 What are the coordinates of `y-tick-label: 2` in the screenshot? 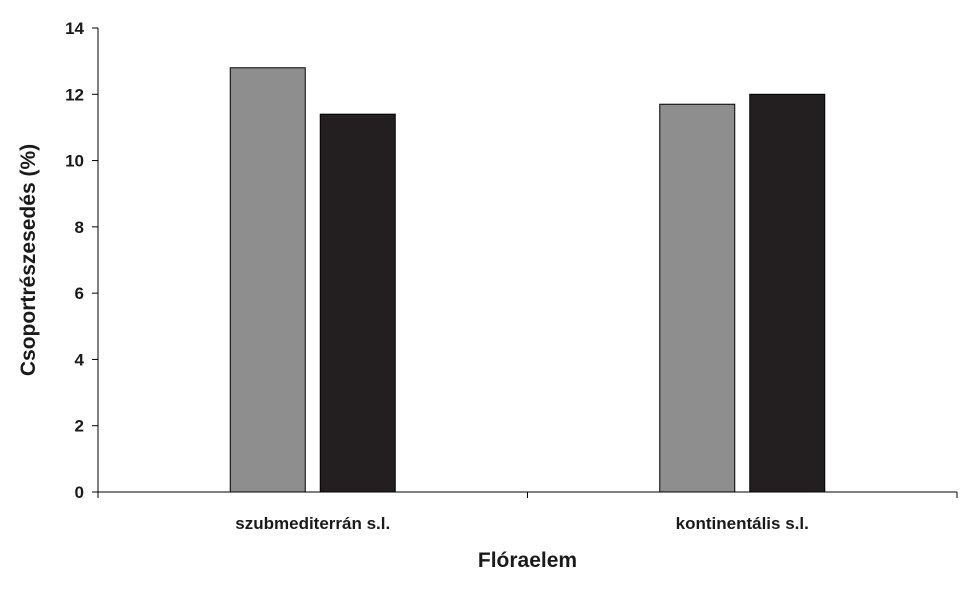 It's located at (79, 426).